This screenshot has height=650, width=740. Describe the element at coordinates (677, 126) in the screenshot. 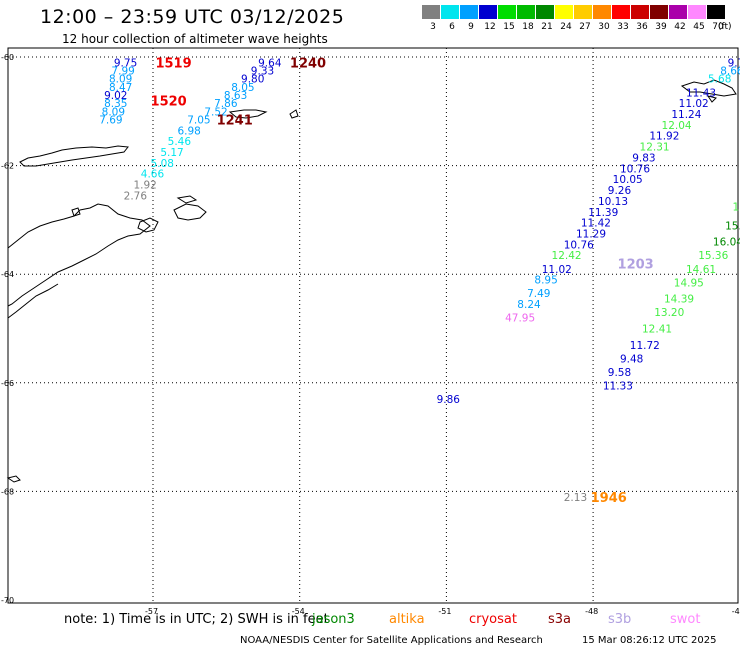

I see `swh-value: 12.04` at that location.